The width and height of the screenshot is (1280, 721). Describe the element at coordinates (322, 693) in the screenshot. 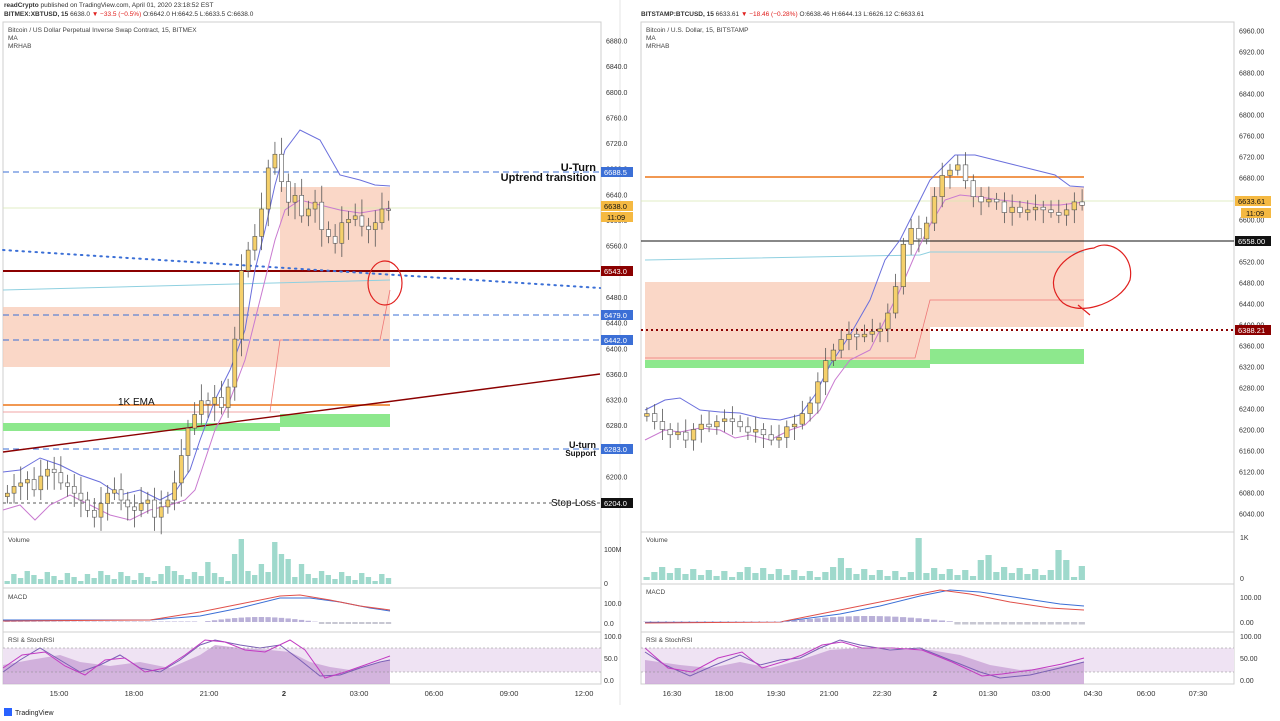

I see `left-time-axis: 15:00 18:00 21:00 2 03:00 06:00 09:00 12:00` at that location.